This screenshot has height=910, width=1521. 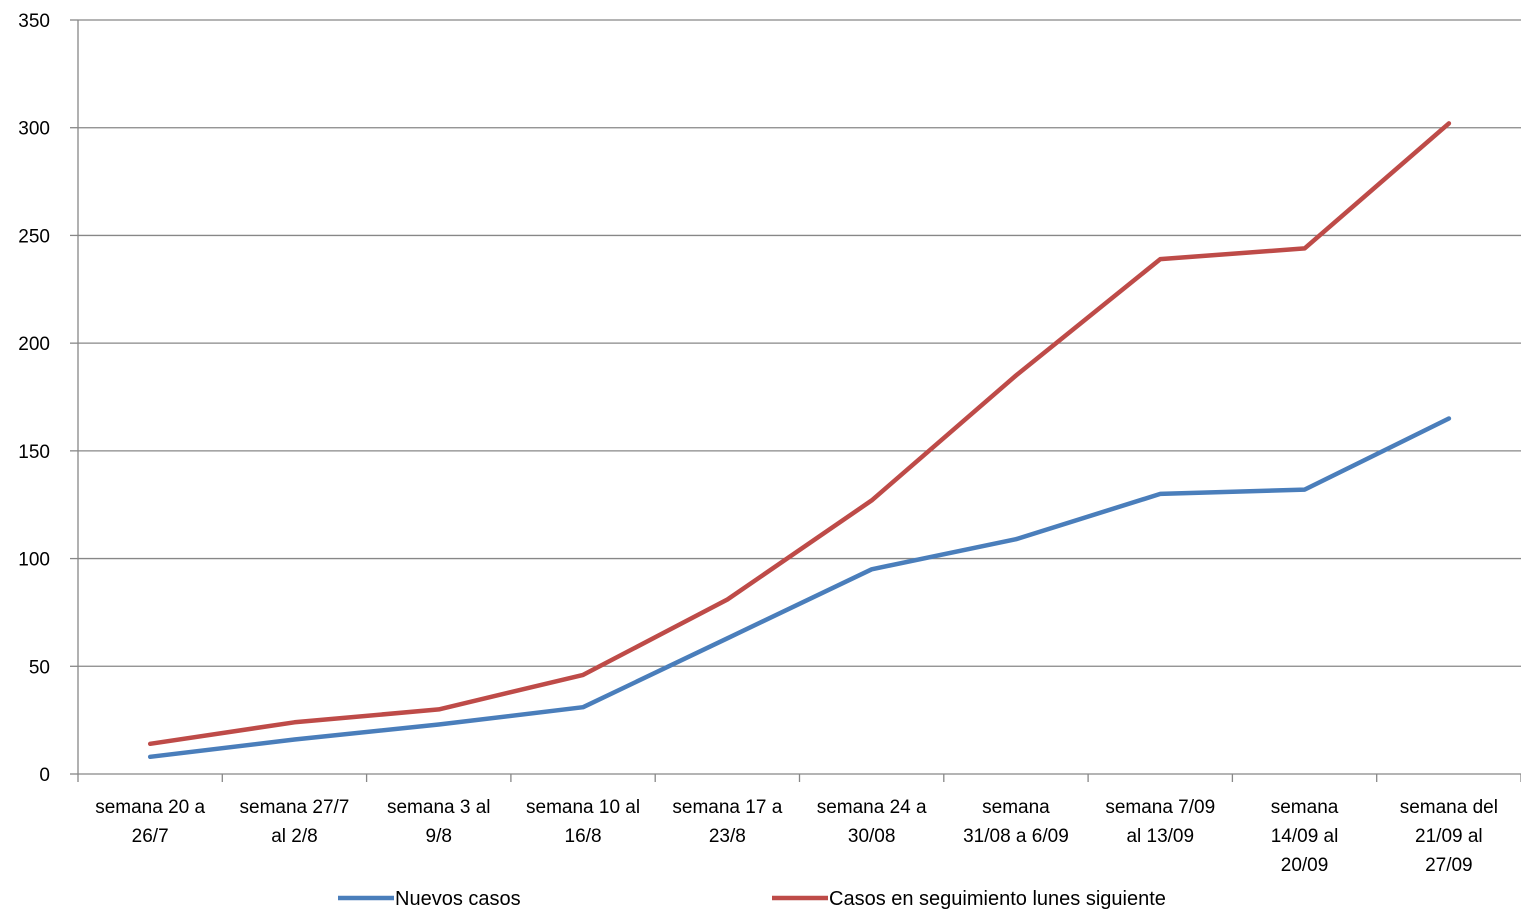 What do you see at coordinates (39, 667) in the screenshot?
I see `y-tick-label: 50` at bounding box center [39, 667].